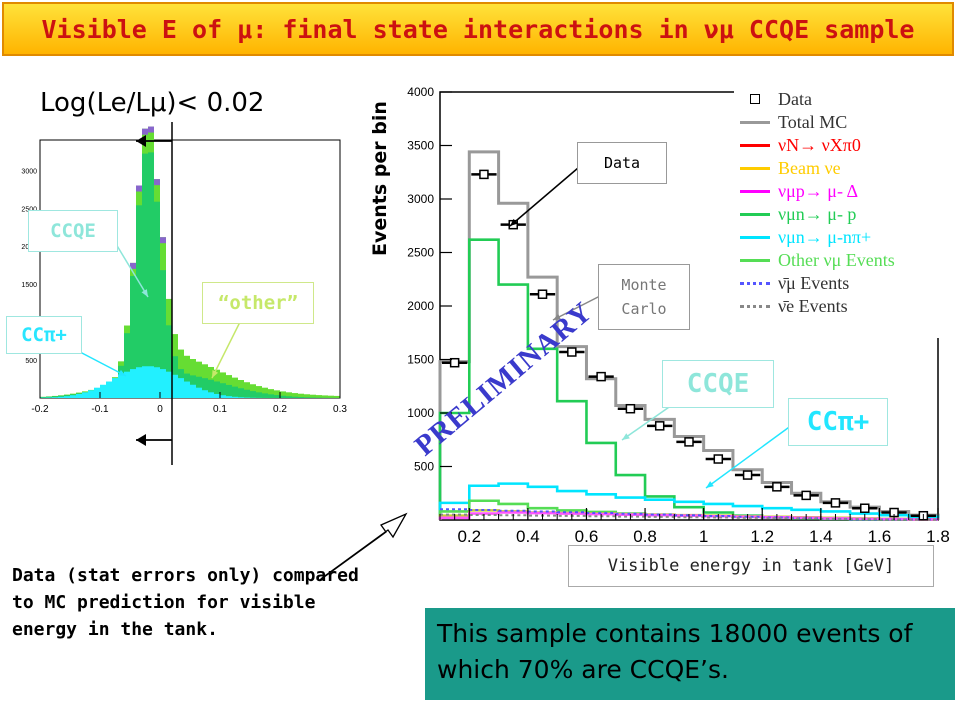 This screenshot has height=720, width=960. I want to click on series-line--n-n-, so click(689, 501).